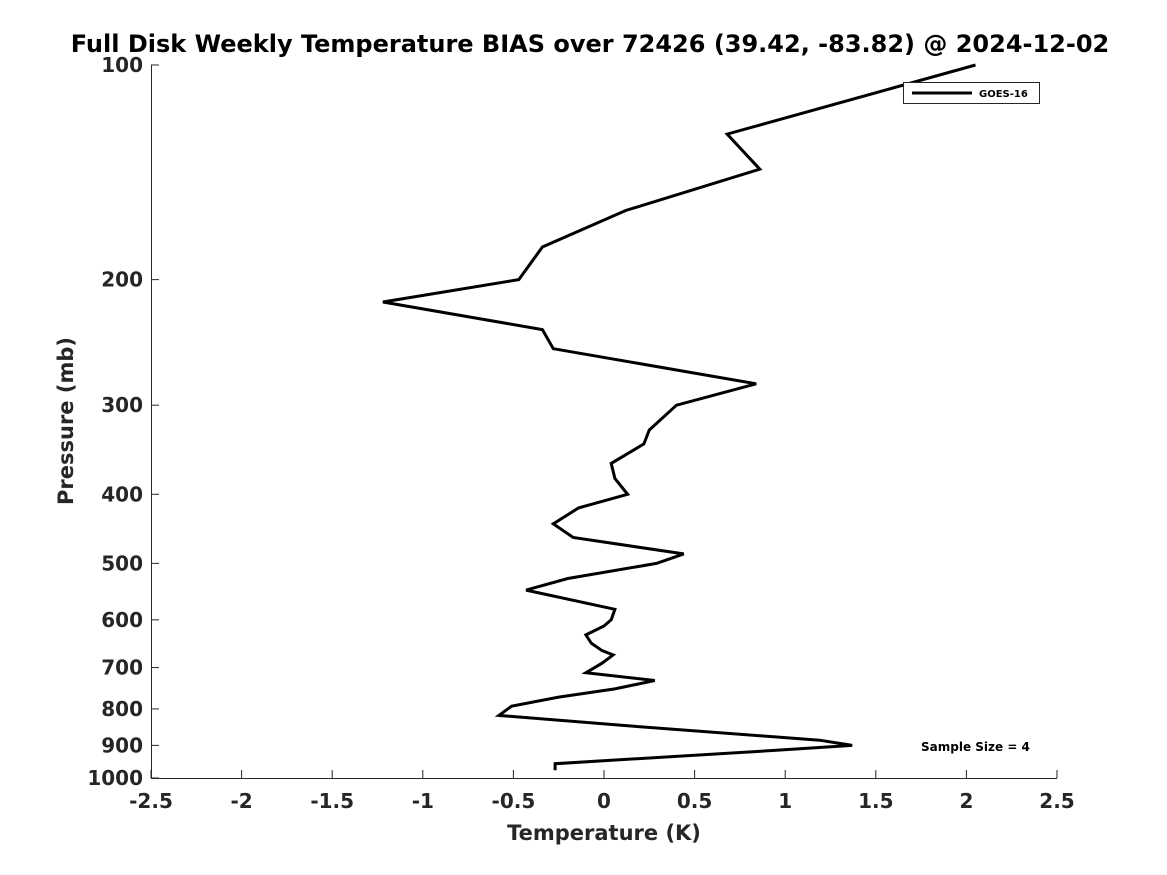  Describe the element at coordinates (122, 745) in the screenshot. I see `y-tick-label: 900` at that location.